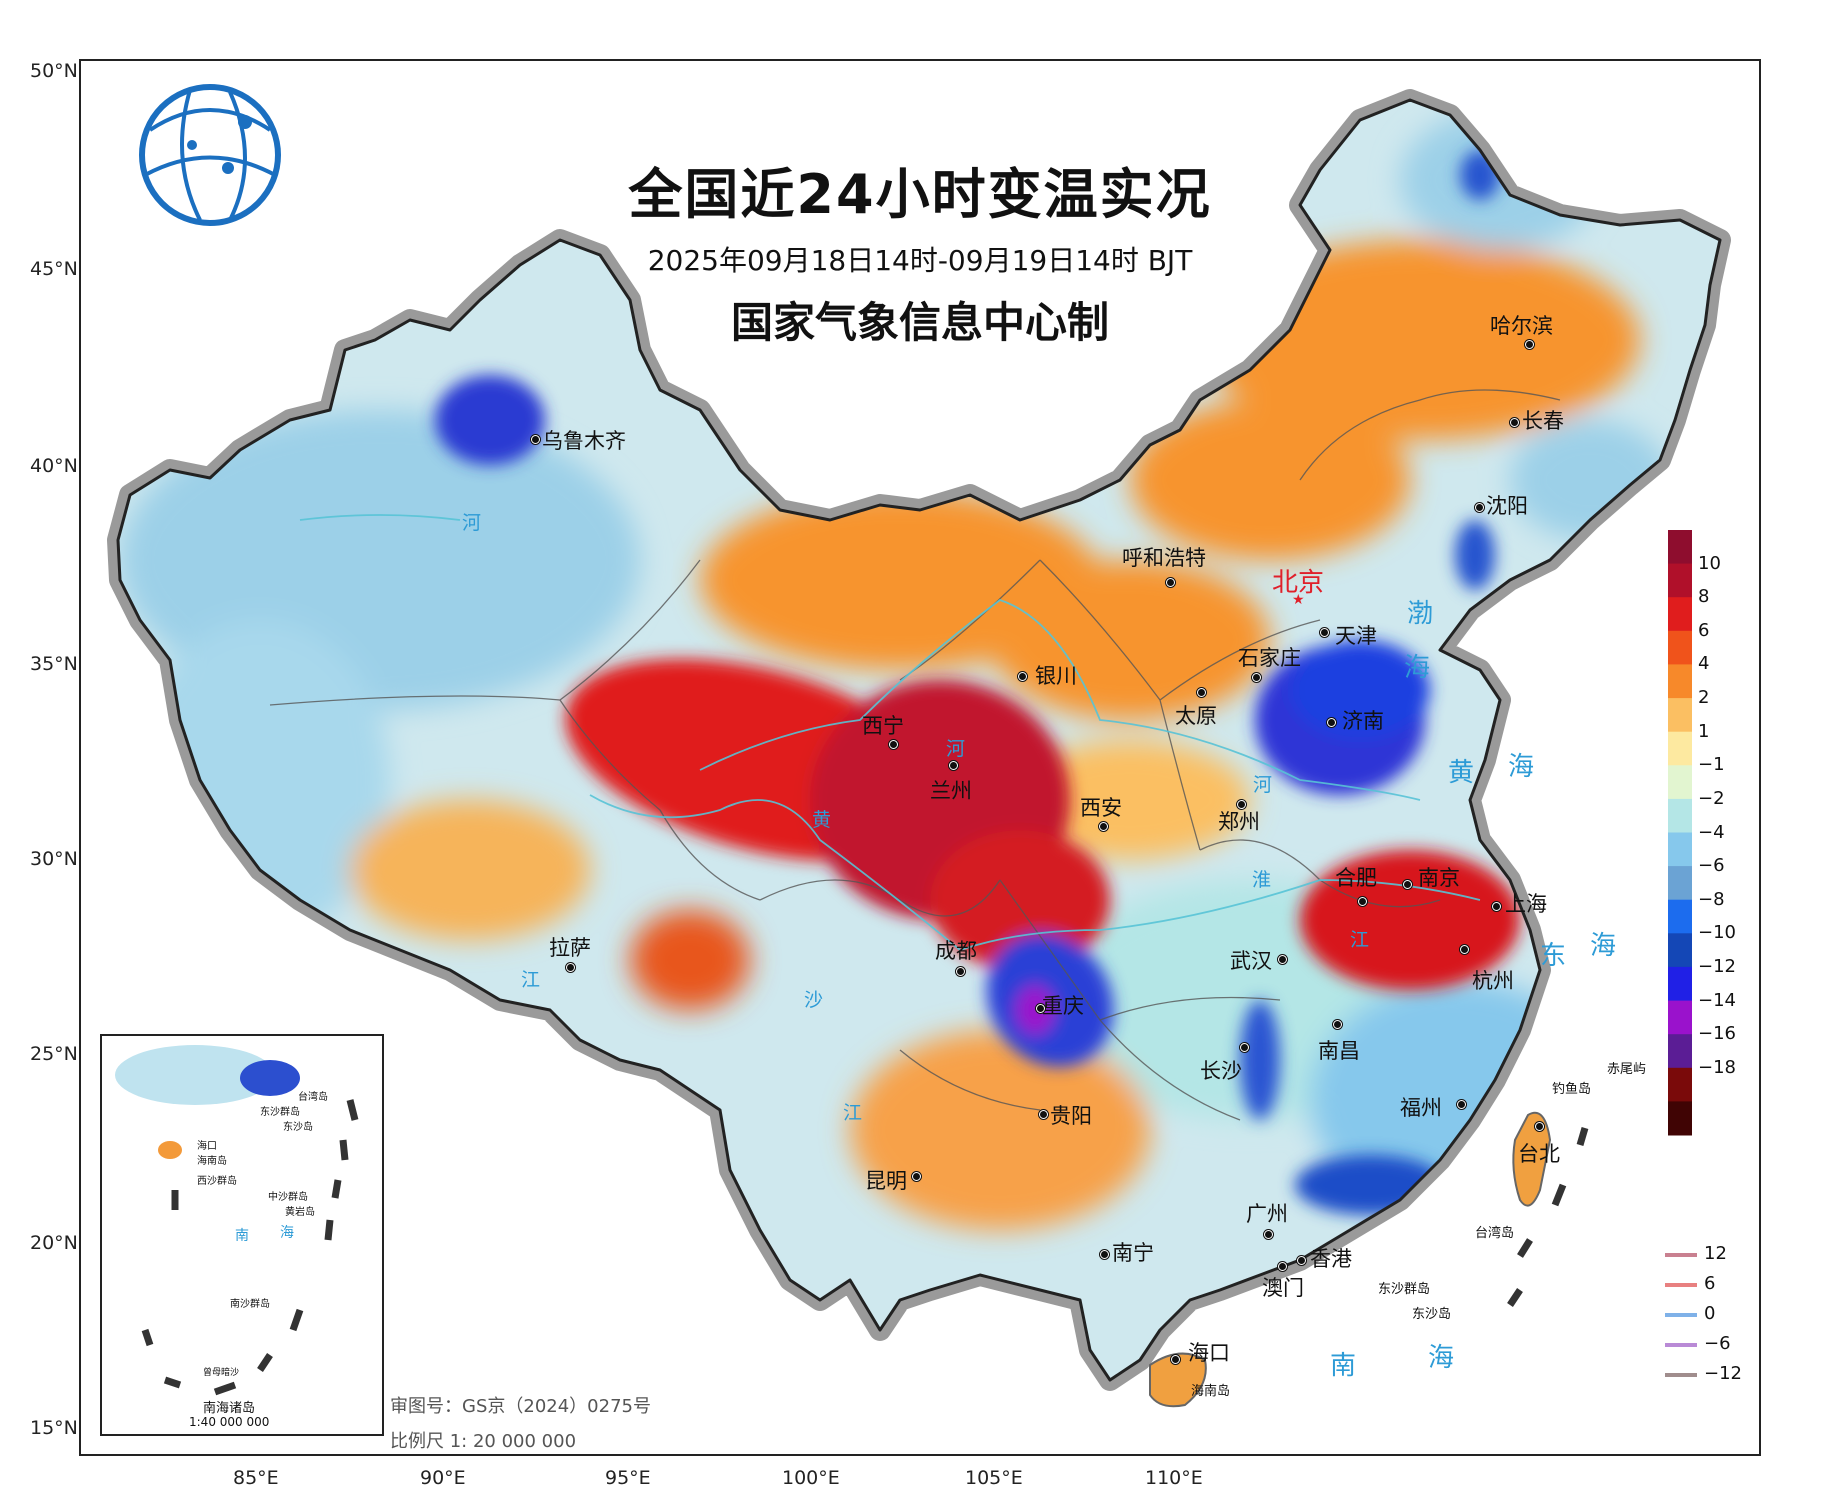 Image resolution: width=1840 pixels, height=1500 pixels. Describe the element at coordinates (1715, 1253) in the screenshot. I see `line-legend-label: 12` at that location.